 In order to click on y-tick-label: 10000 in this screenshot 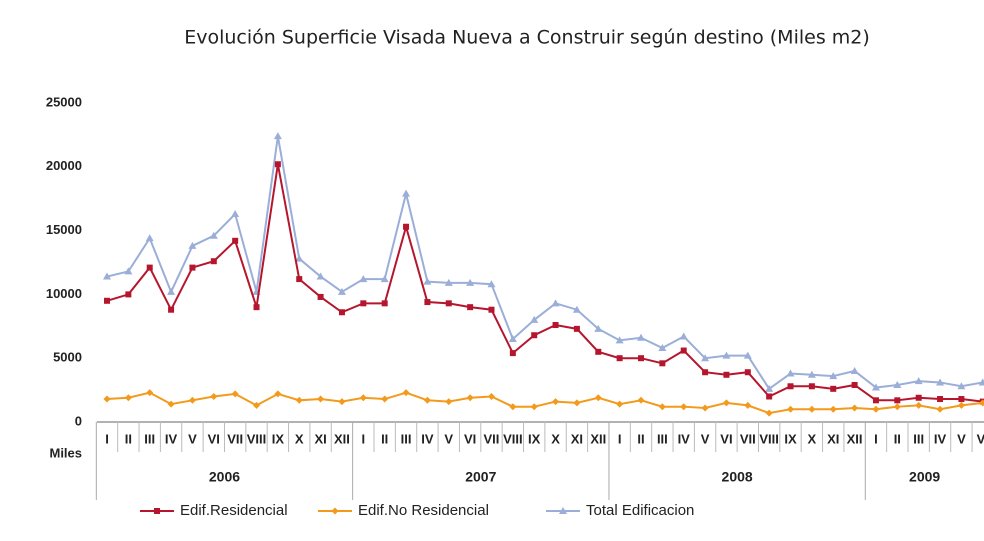, I will do `click(64, 293)`.